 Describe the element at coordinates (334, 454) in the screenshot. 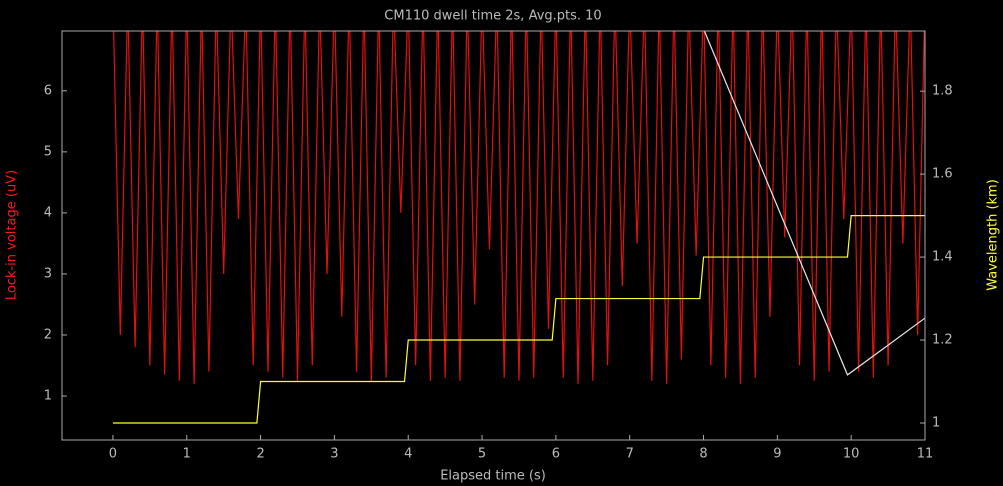

I see `x-tick-label: 3` at that location.